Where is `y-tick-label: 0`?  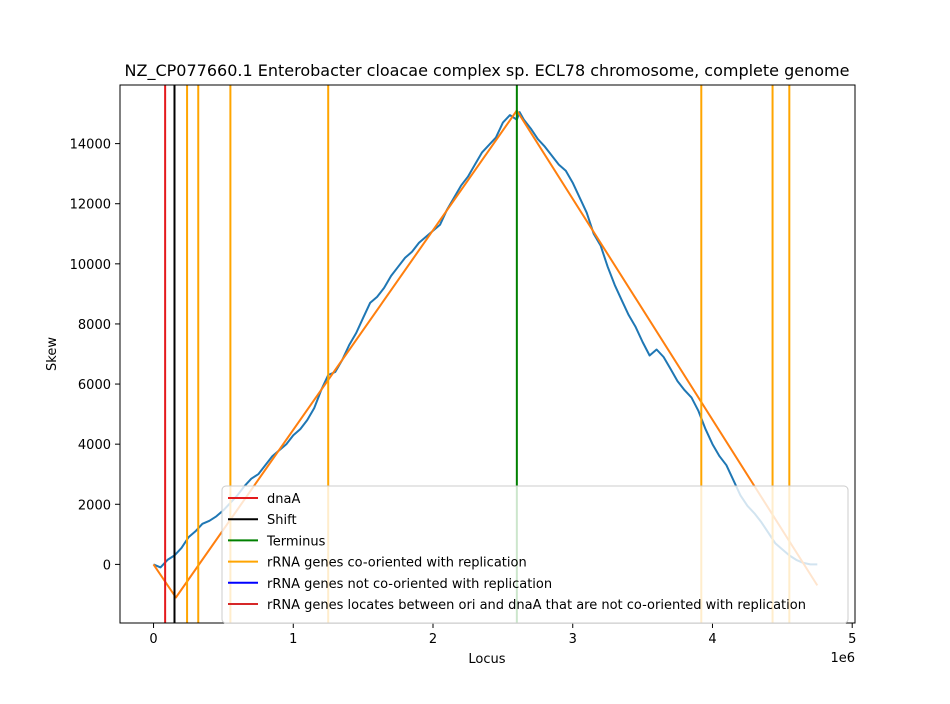
y-tick-label: 0 is located at coordinates (107, 565).